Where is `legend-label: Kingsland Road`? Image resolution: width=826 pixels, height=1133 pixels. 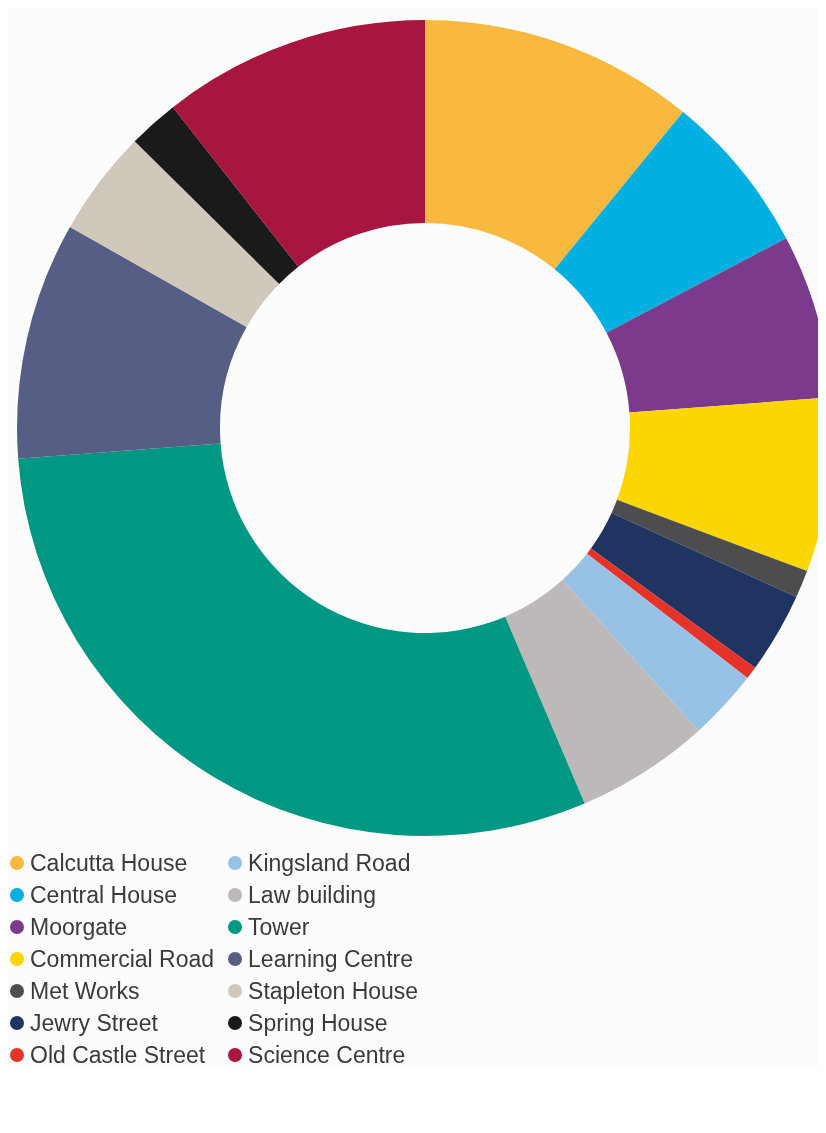
legend-label: Kingsland Road is located at coordinates (329, 863).